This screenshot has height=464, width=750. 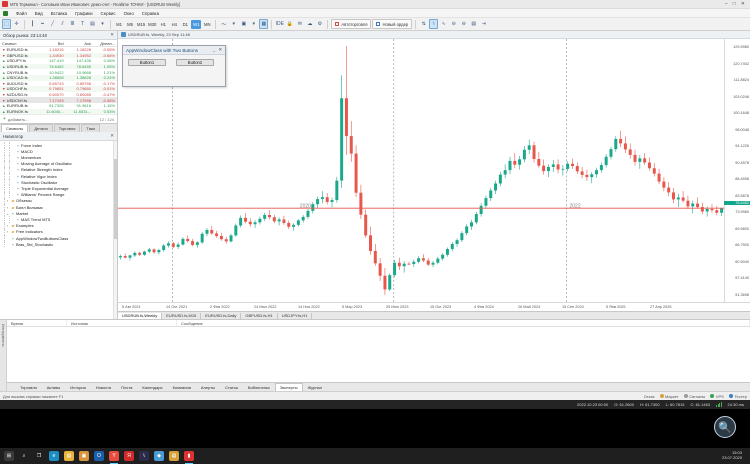 I want to click on timeframe-h1: H1, so click(x=163, y=24).